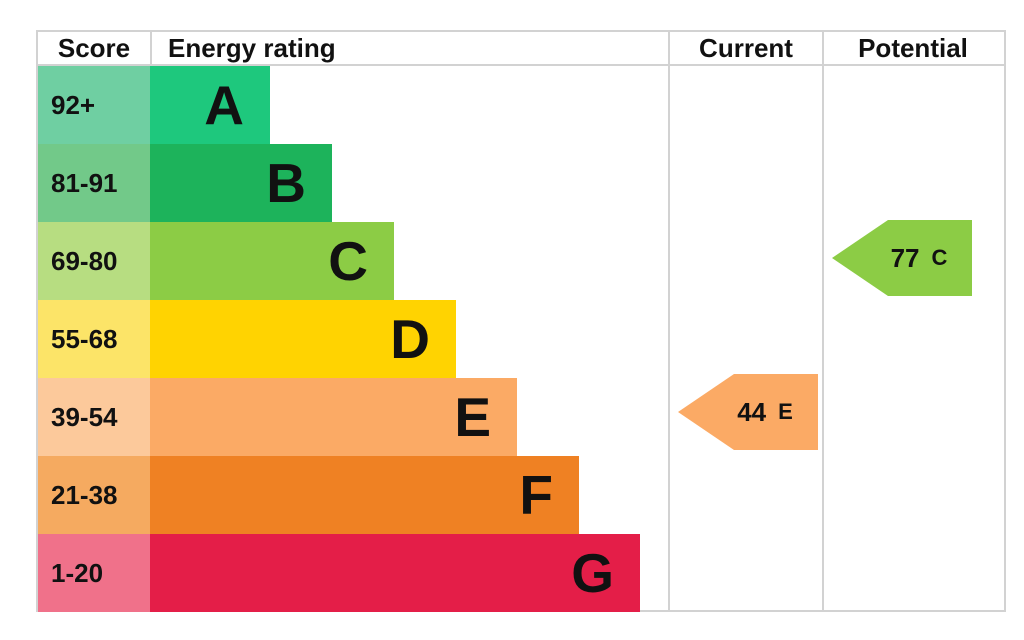 The height and width of the screenshot is (640, 1024). I want to click on band-letter-a: A, so click(224, 105).